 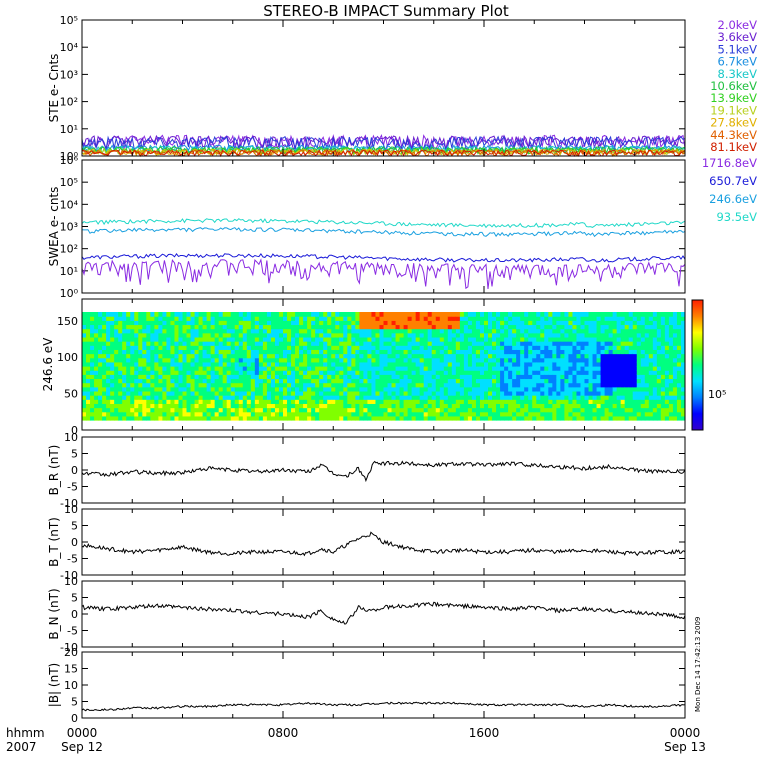 I want to click on y-tick-label: 0, so click(x=74, y=430).